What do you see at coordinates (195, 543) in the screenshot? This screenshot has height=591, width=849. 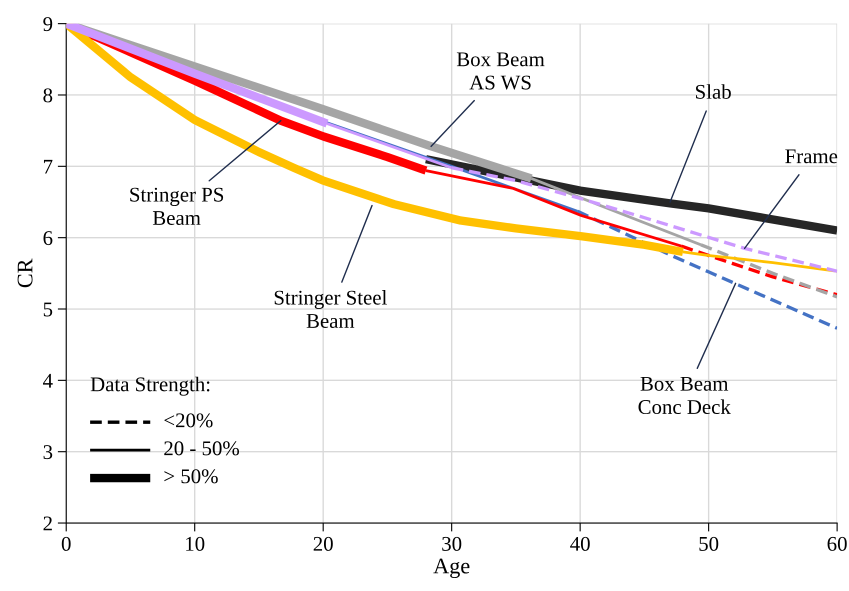 I see `x-tick-label: 10` at bounding box center [195, 543].